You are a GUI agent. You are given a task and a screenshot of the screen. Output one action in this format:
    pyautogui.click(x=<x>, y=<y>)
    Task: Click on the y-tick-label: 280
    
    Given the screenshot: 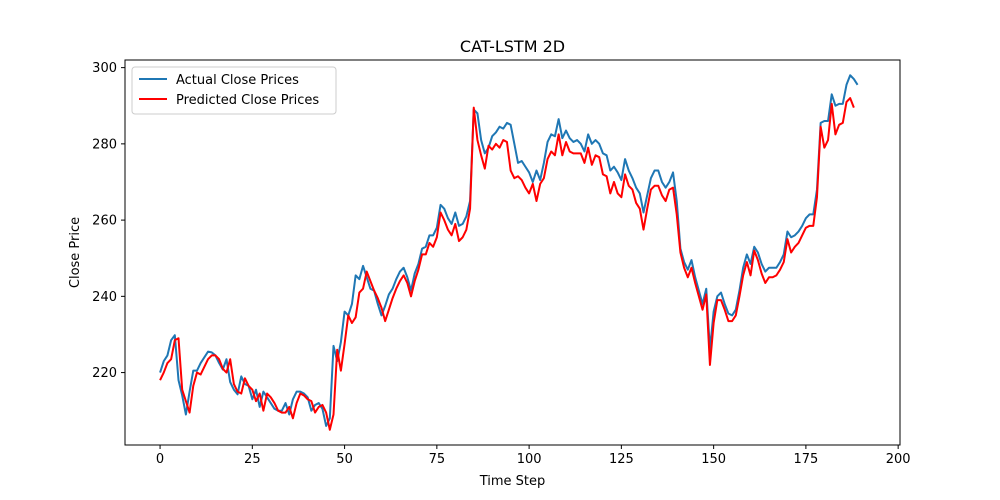 What is the action you would take?
    pyautogui.click(x=104, y=144)
    